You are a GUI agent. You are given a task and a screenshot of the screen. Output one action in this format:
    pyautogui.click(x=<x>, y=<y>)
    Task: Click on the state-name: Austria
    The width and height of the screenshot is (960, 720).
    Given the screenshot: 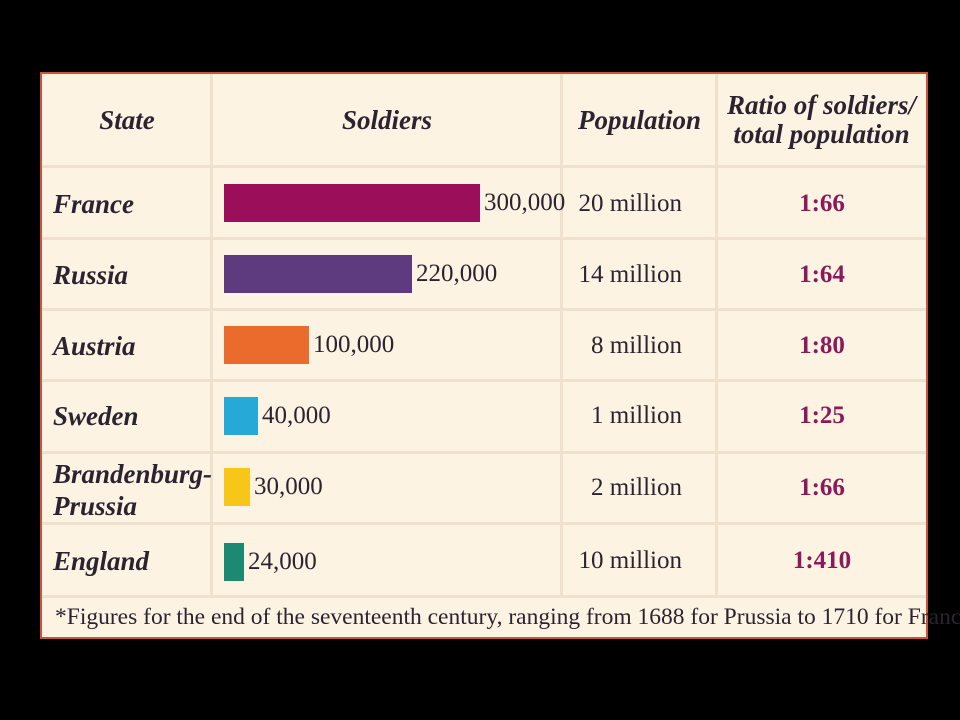 What is the action you would take?
    pyautogui.click(x=94, y=346)
    